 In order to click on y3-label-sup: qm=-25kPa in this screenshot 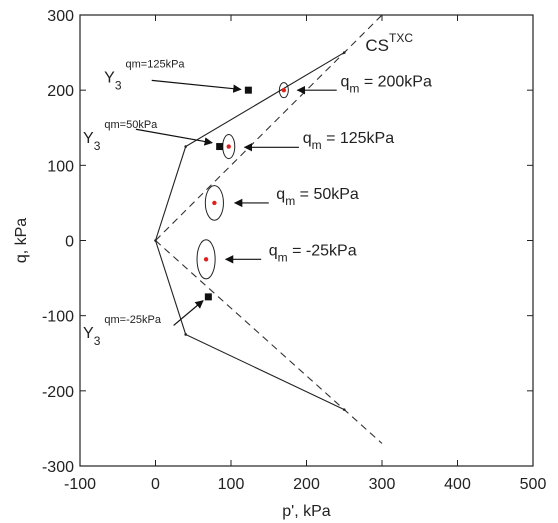, I will do `click(132, 320)`.